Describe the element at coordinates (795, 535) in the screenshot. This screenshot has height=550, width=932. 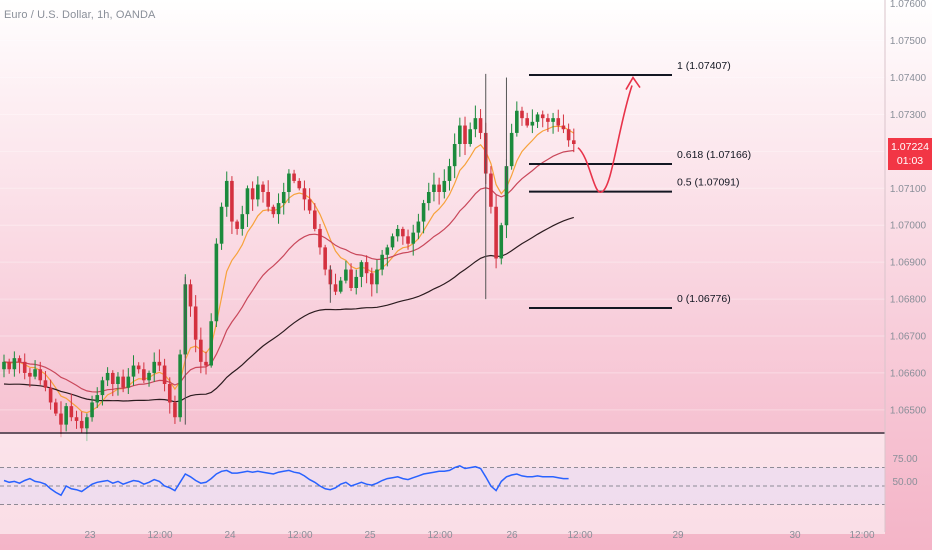
I see `x-tick-label: 30` at that location.